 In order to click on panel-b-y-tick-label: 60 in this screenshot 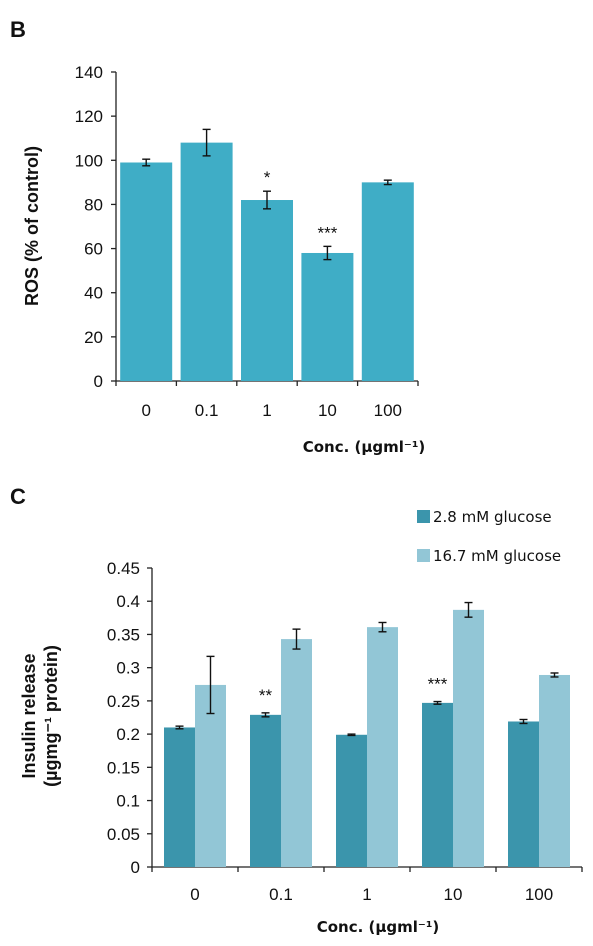, I will do `click(93, 249)`.